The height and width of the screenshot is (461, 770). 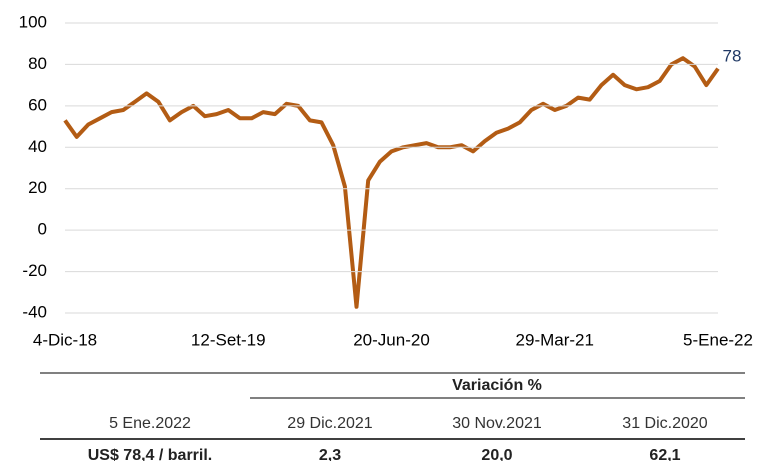 What do you see at coordinates (497, 385) in the screenshot?
I see `group-header: Variación %` at bounding box center [497, 385].